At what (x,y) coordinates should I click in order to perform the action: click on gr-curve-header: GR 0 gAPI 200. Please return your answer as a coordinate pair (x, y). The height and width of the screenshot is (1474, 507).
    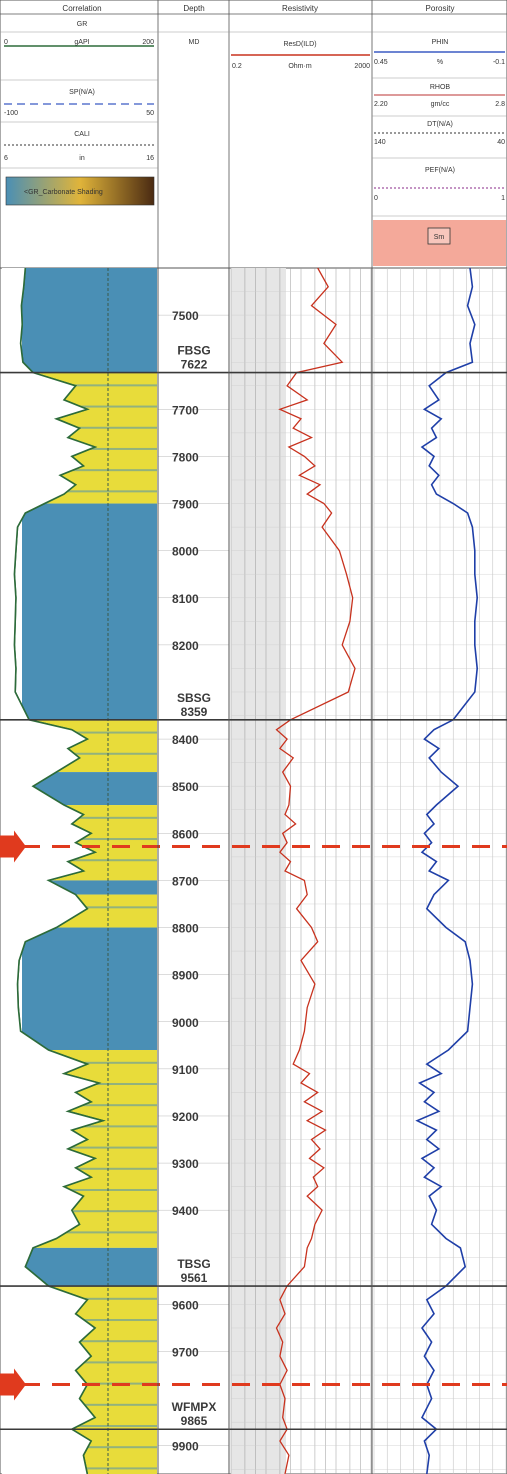
    Looking at the image, I should click on (79, 34).